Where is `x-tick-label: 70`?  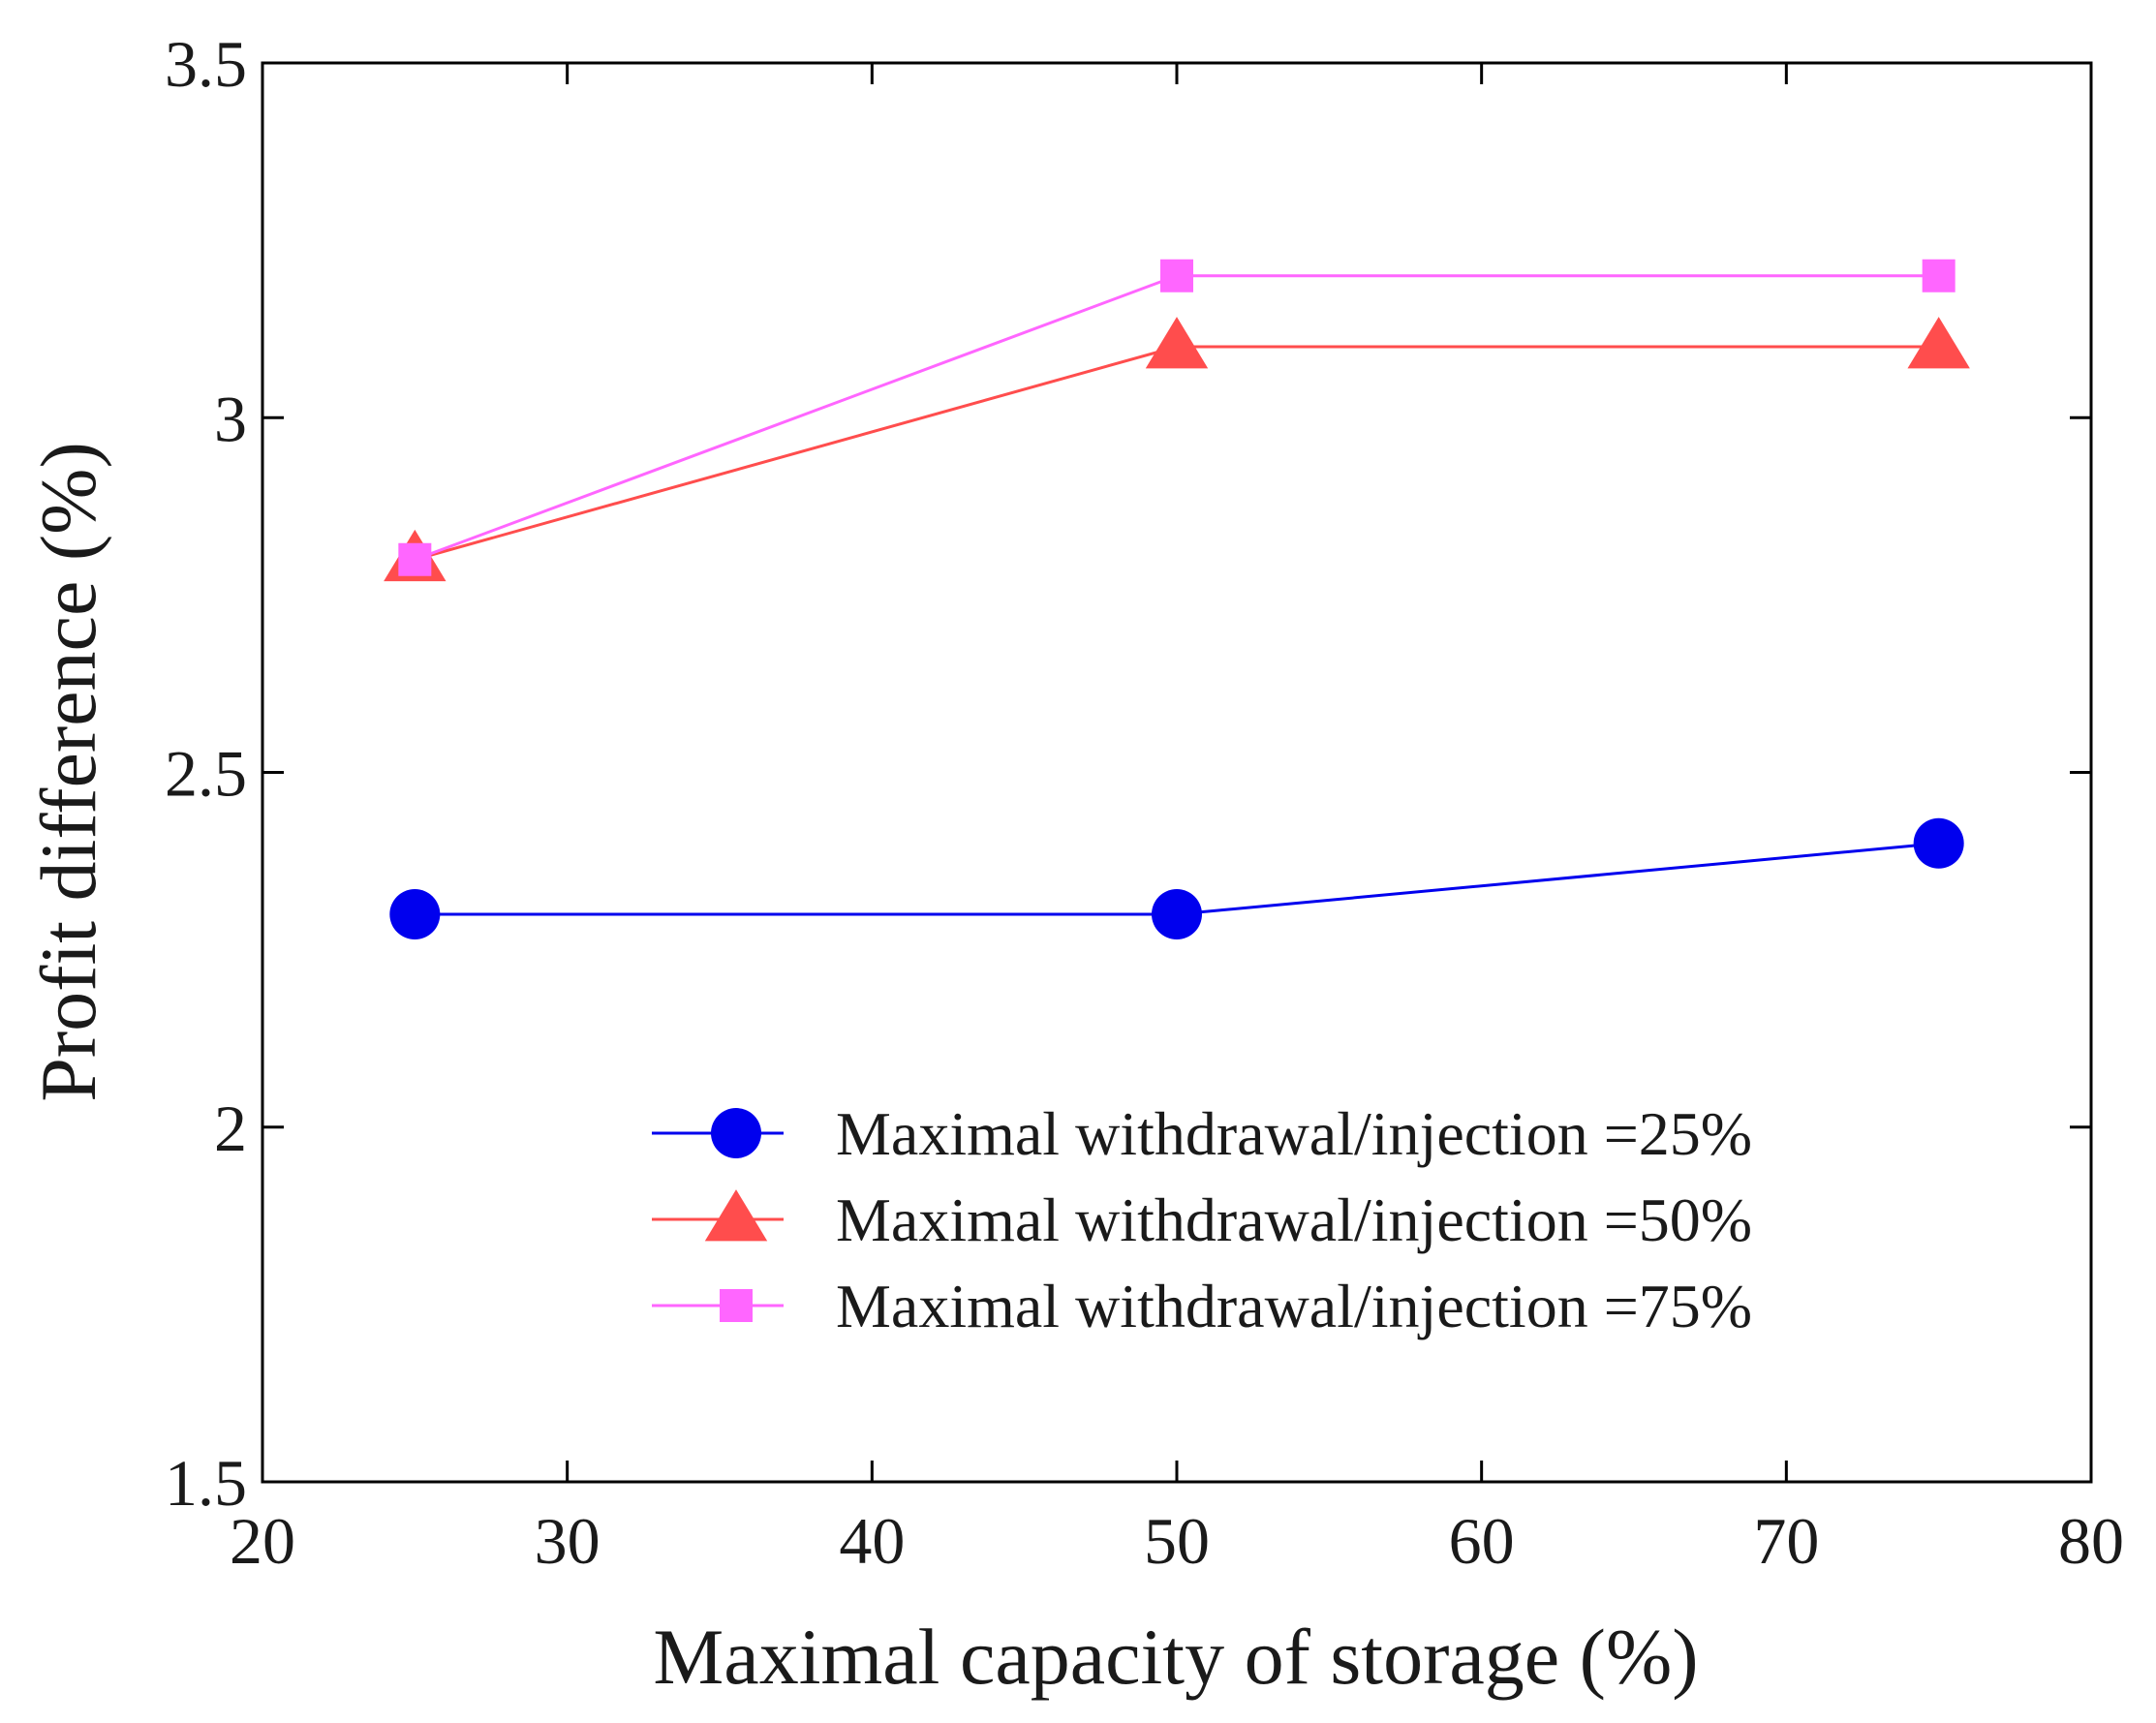 x-tick-label: 70 is located at coordinates (1786, 1541).